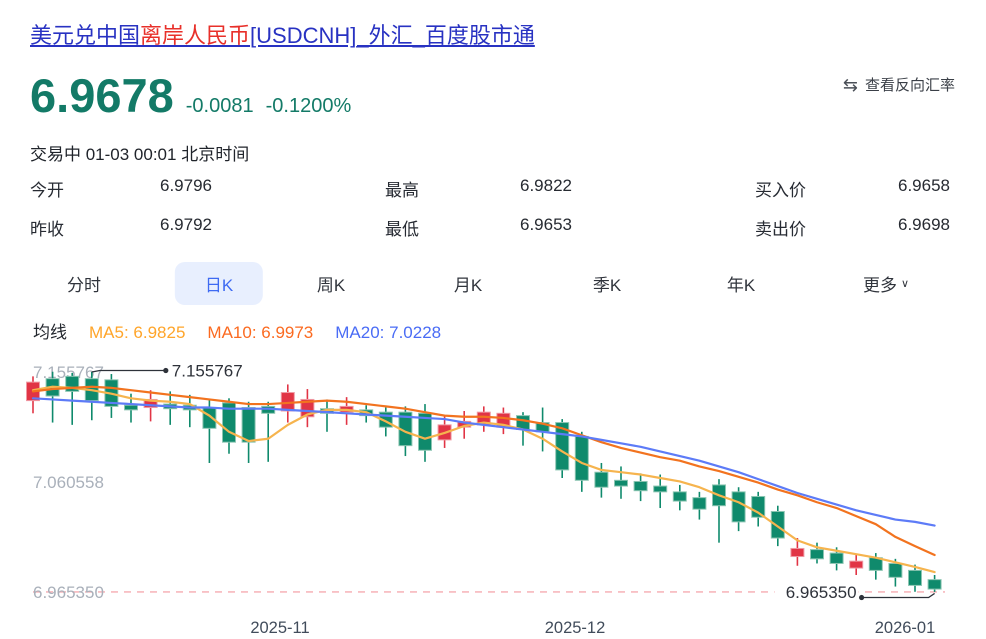 Image resolution: width=986 pixels, height=639 pixels. I want to click on y-axis-label-1: 7.060558, so click(68, 482).